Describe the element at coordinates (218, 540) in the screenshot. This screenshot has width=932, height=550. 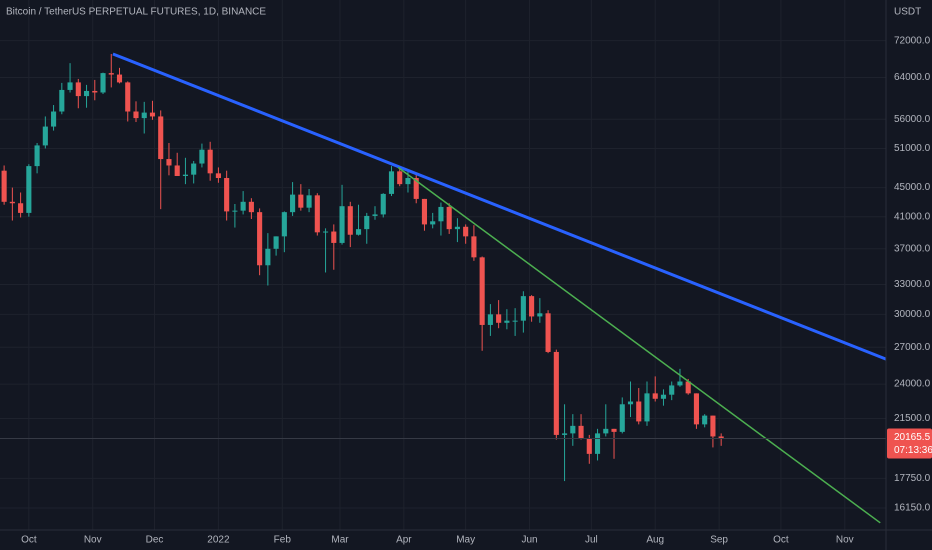
I see `x-tick-label: 2022` at that location.